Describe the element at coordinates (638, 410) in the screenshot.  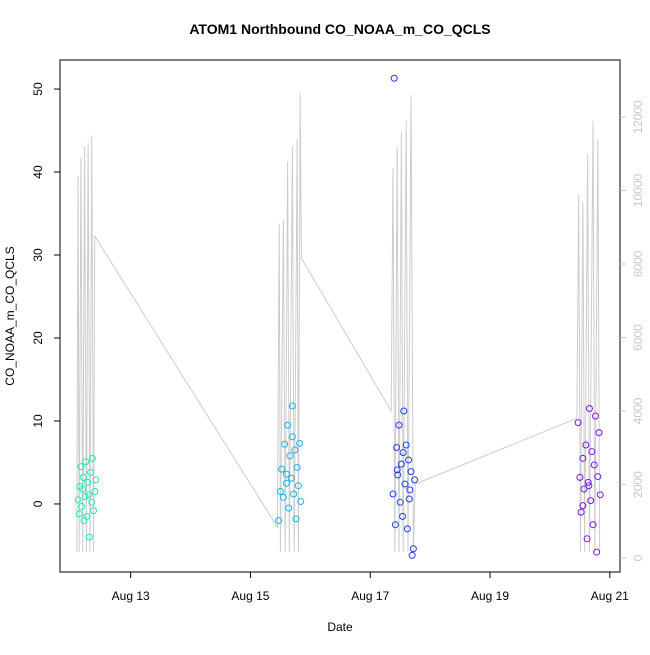
I see `y2-tick-label: 4000` at that location.